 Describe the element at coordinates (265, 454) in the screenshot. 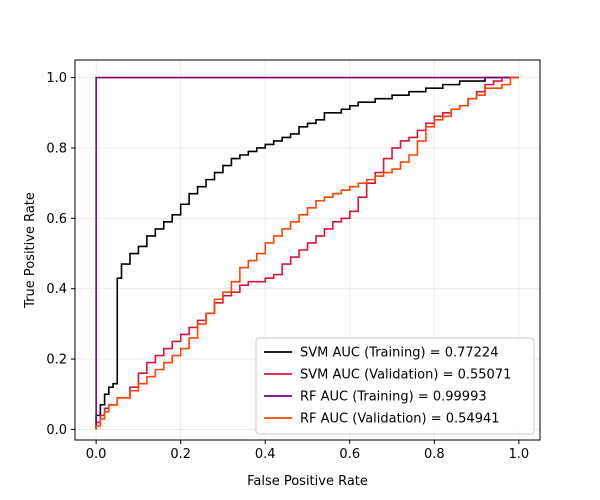

I see `x-tick-label: 0.4` at that location.